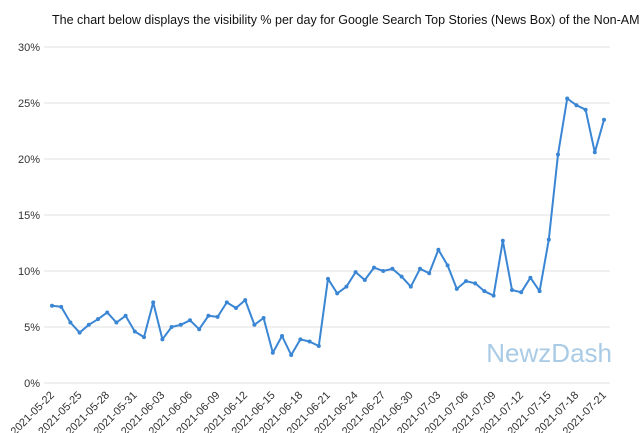 The width and height of the screenshot is (640, 433). I want to click on y-tick-label: 5%, so click(32, 328).